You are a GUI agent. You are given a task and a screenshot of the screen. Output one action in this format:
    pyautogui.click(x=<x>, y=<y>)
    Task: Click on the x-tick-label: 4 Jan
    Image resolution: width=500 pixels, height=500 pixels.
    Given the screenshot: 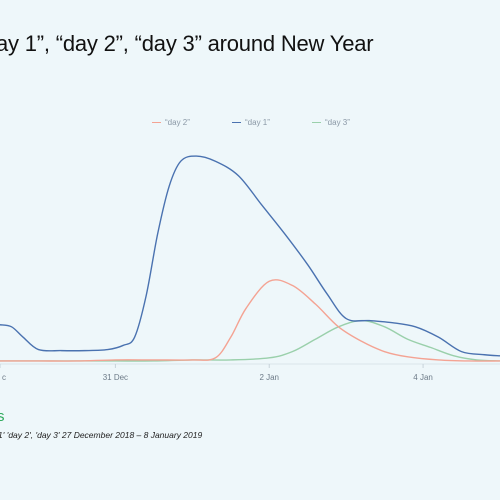 What is the action you would take?
    pyautogui.click(x=423, y=377)
    